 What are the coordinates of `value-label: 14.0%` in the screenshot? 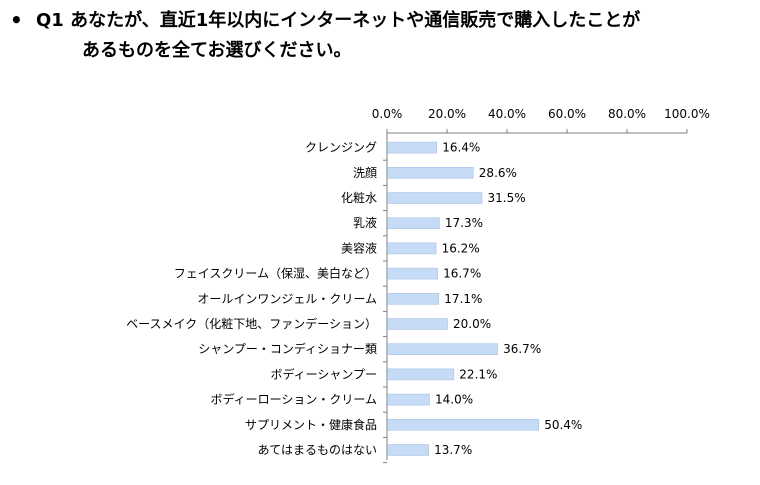 It's located at (454, 400).